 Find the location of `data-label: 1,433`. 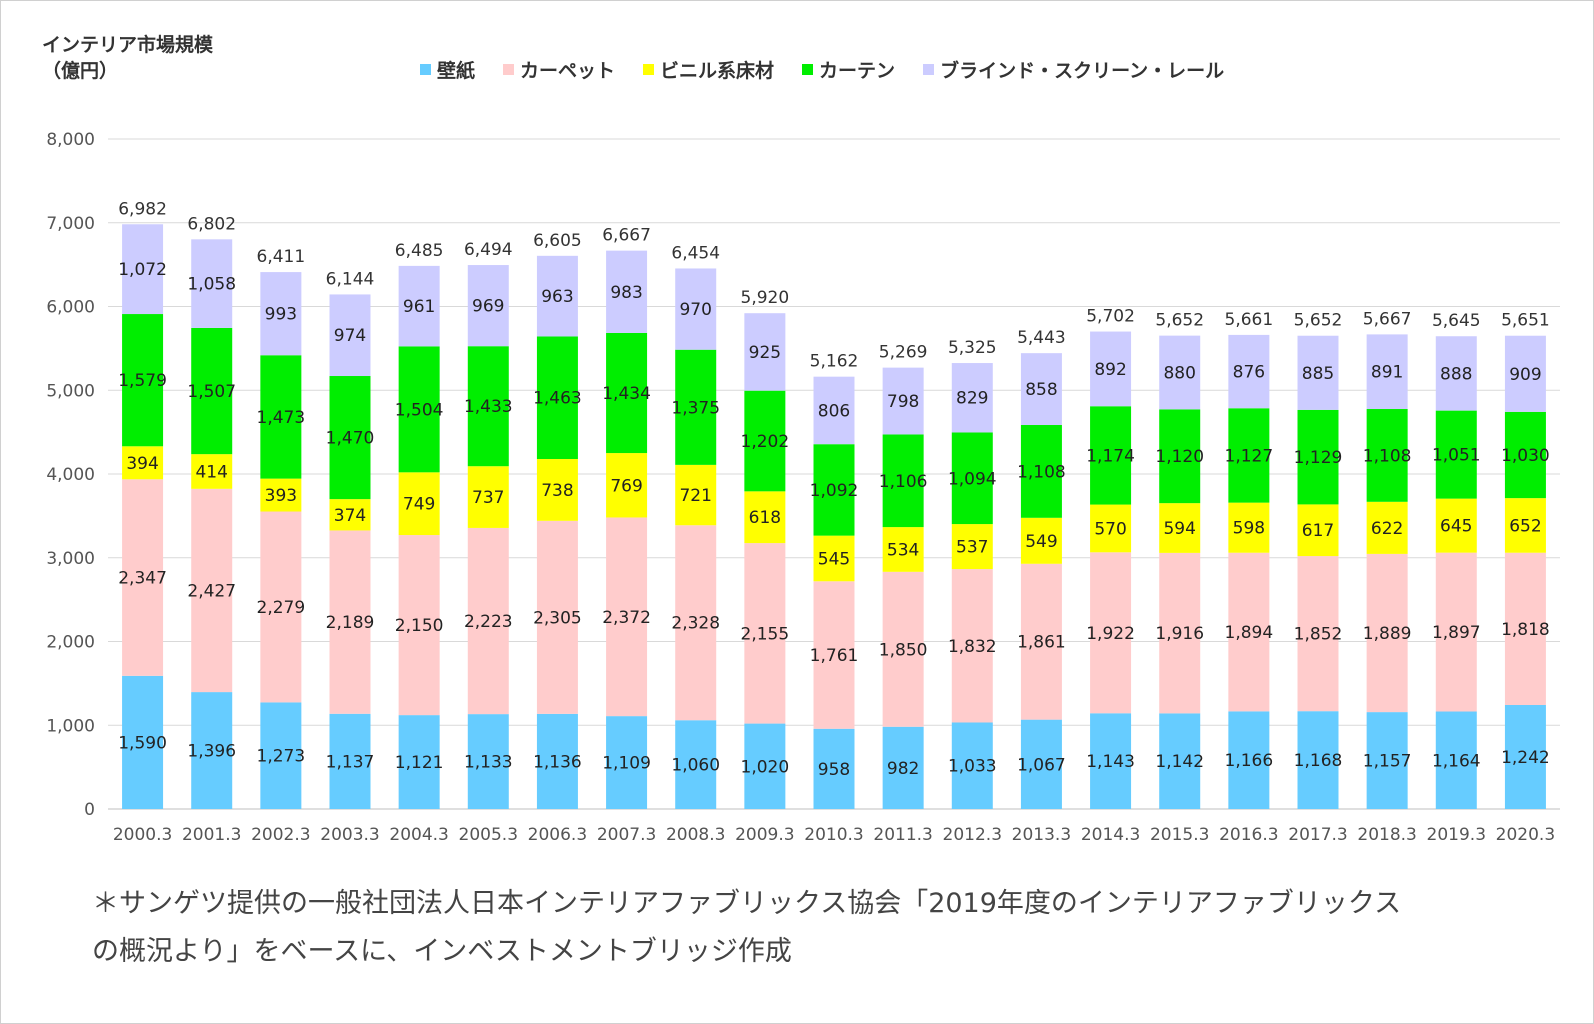

data-label: 1,433 is located at coordinates (488, 407).